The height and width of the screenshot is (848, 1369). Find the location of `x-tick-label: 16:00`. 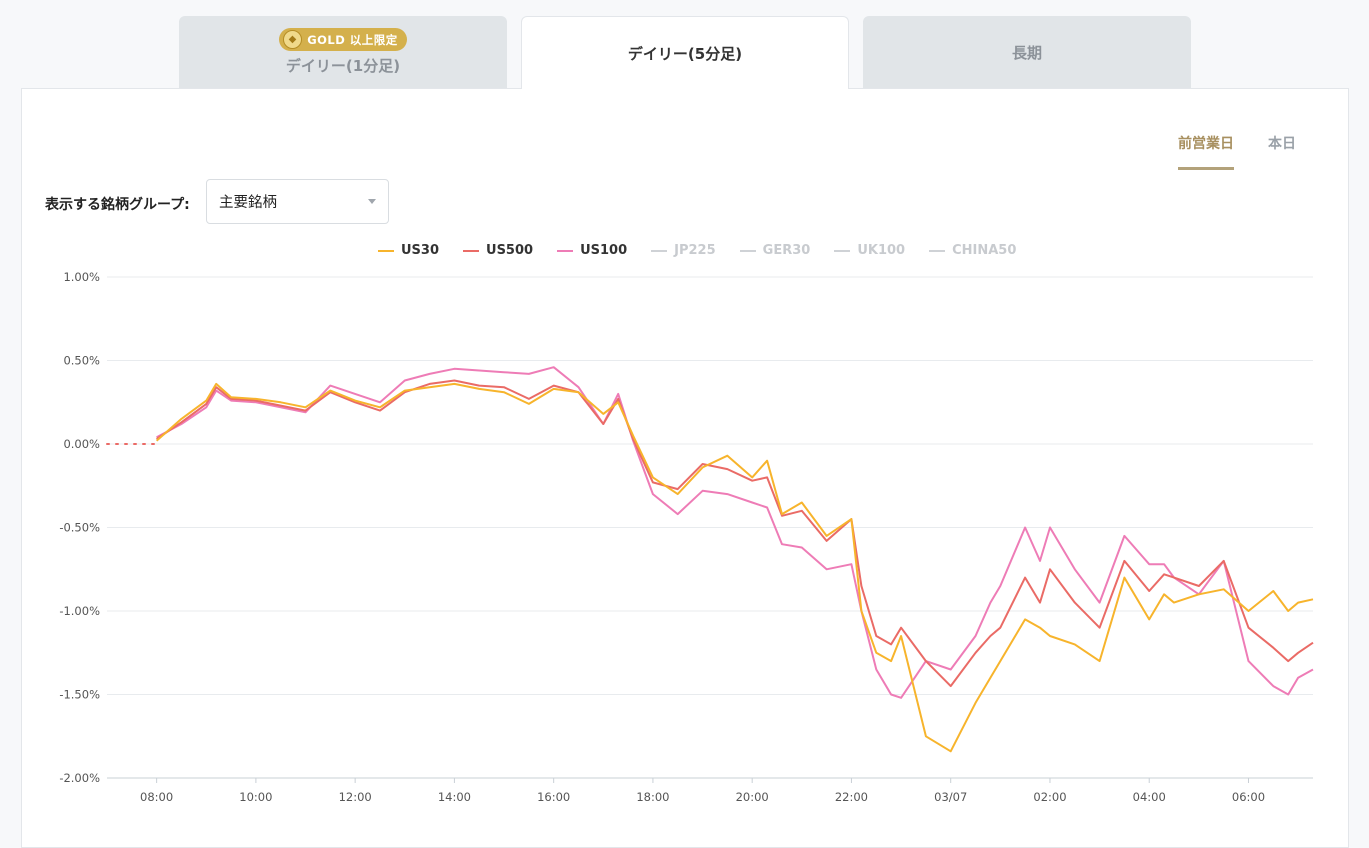

x-tick-label: 16:00 is located at coordinates (553, 797).